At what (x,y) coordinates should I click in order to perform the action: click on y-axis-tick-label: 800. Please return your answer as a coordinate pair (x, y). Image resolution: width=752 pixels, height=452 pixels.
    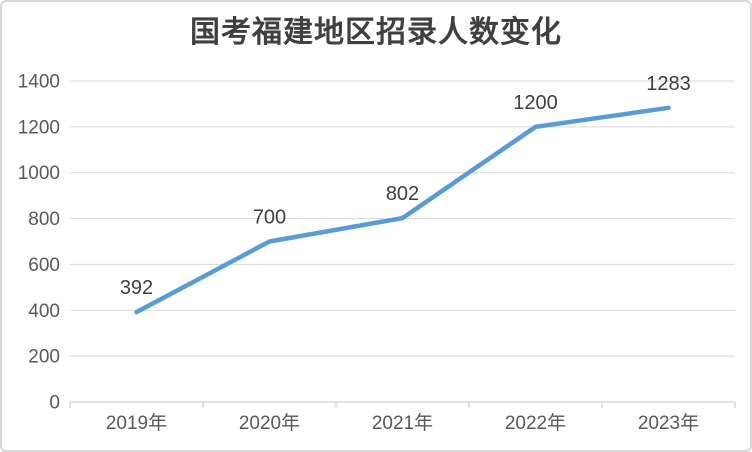
    Looking at the image, I should click on (44, 219).